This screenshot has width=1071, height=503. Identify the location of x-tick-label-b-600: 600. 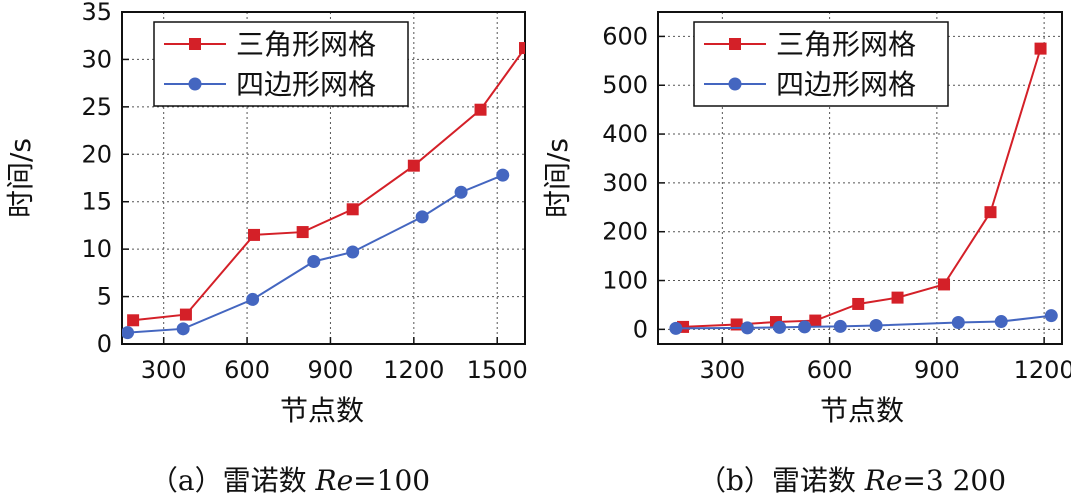
(830, 370).